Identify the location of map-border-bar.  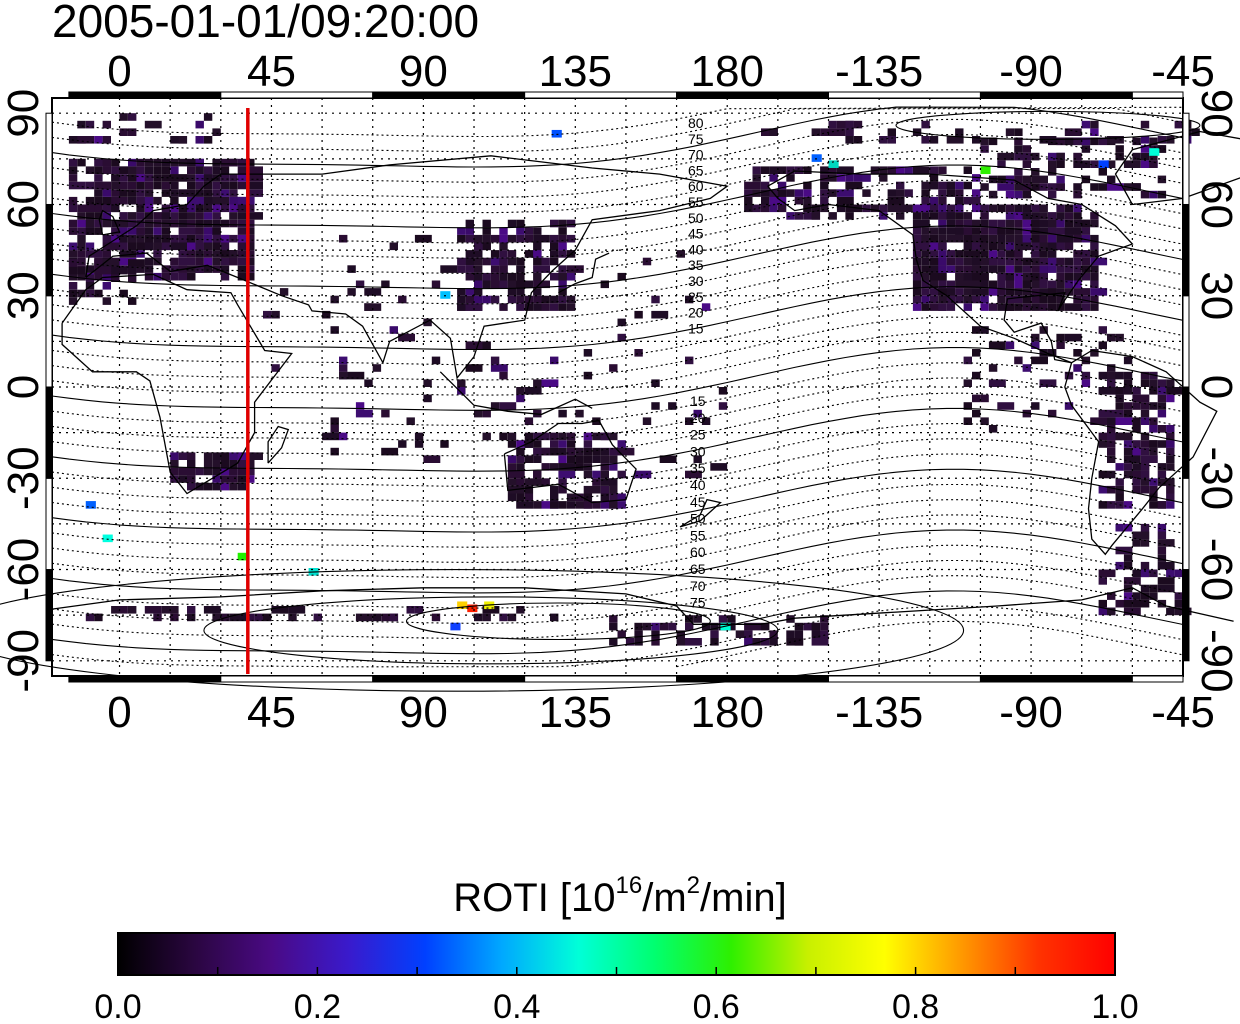
(753, 679).